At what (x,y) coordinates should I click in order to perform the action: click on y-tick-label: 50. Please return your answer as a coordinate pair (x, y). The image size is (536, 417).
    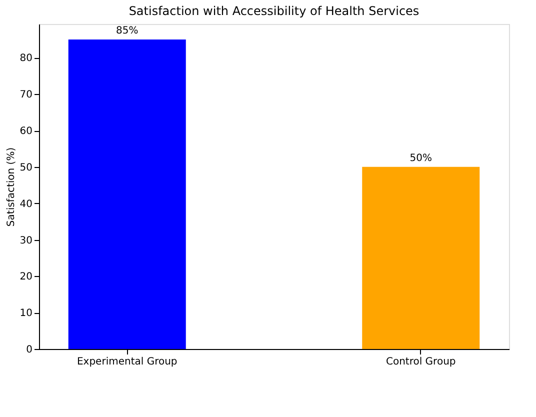
    Looking at the image, I should click on (26, 168).